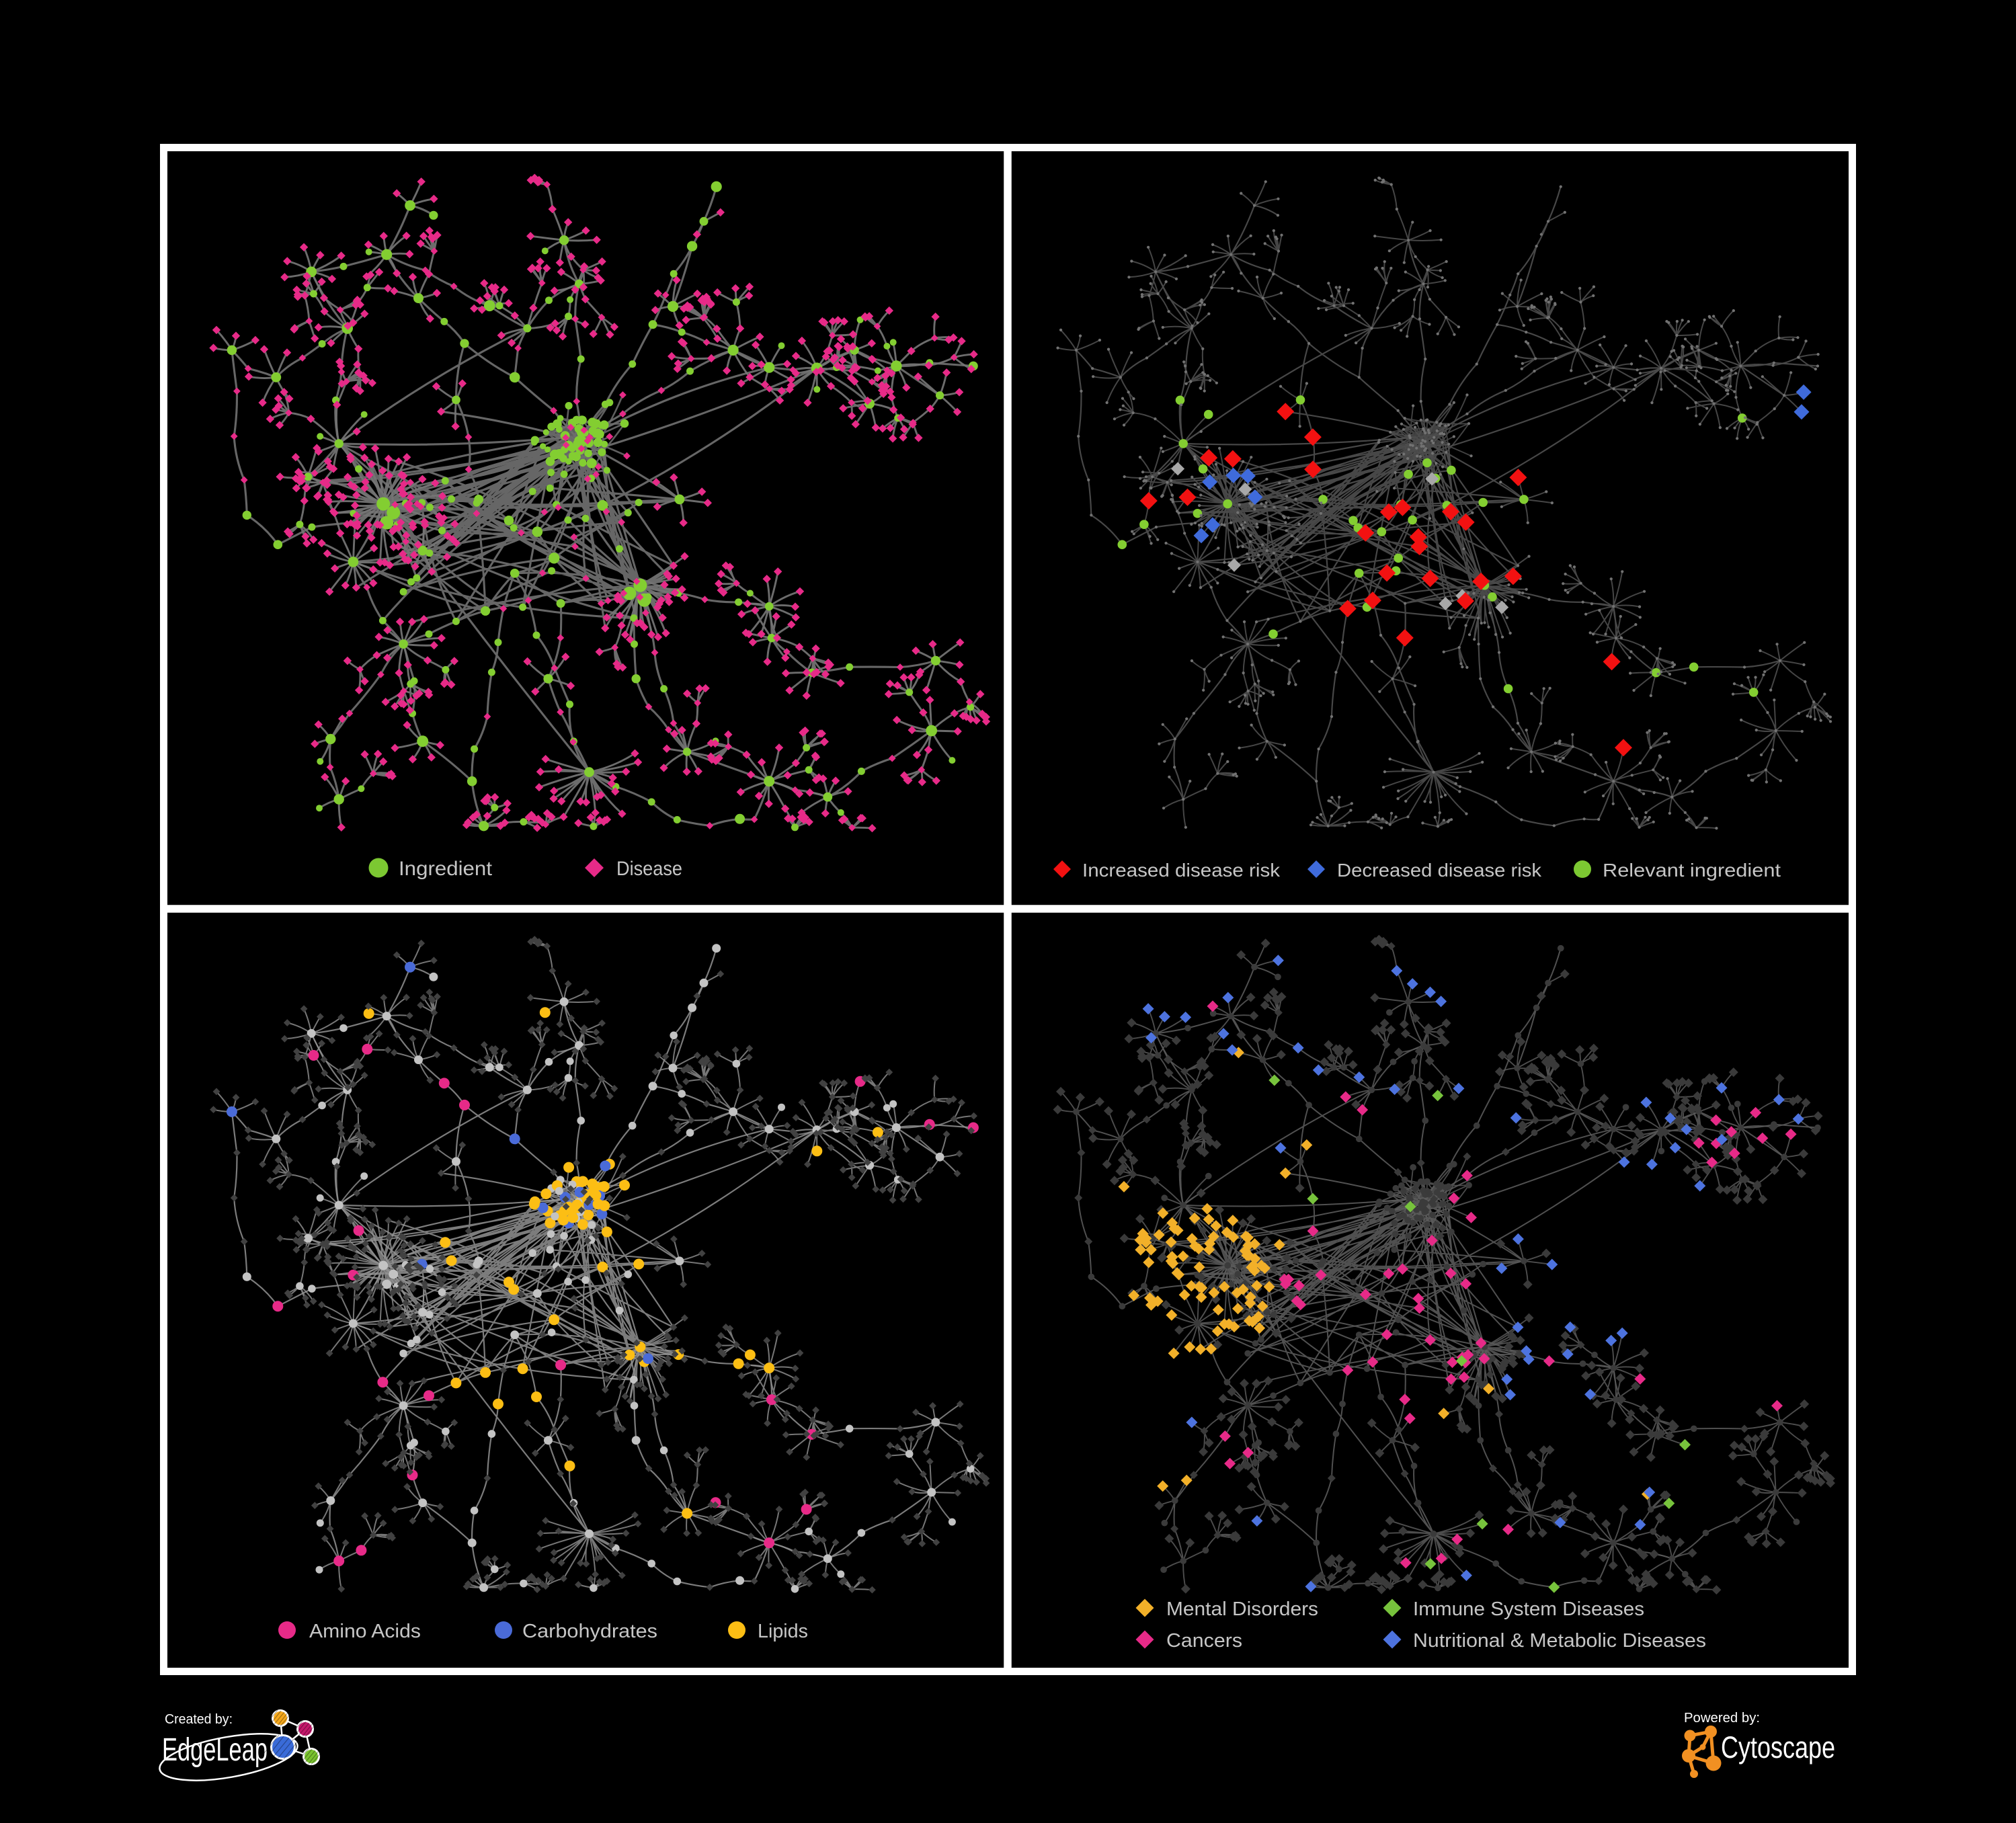 The image size is (2016, 1823). Describe the element at coordinates (783, 1631) in the screenshot. I see `svg-text: Lipids` at that location.